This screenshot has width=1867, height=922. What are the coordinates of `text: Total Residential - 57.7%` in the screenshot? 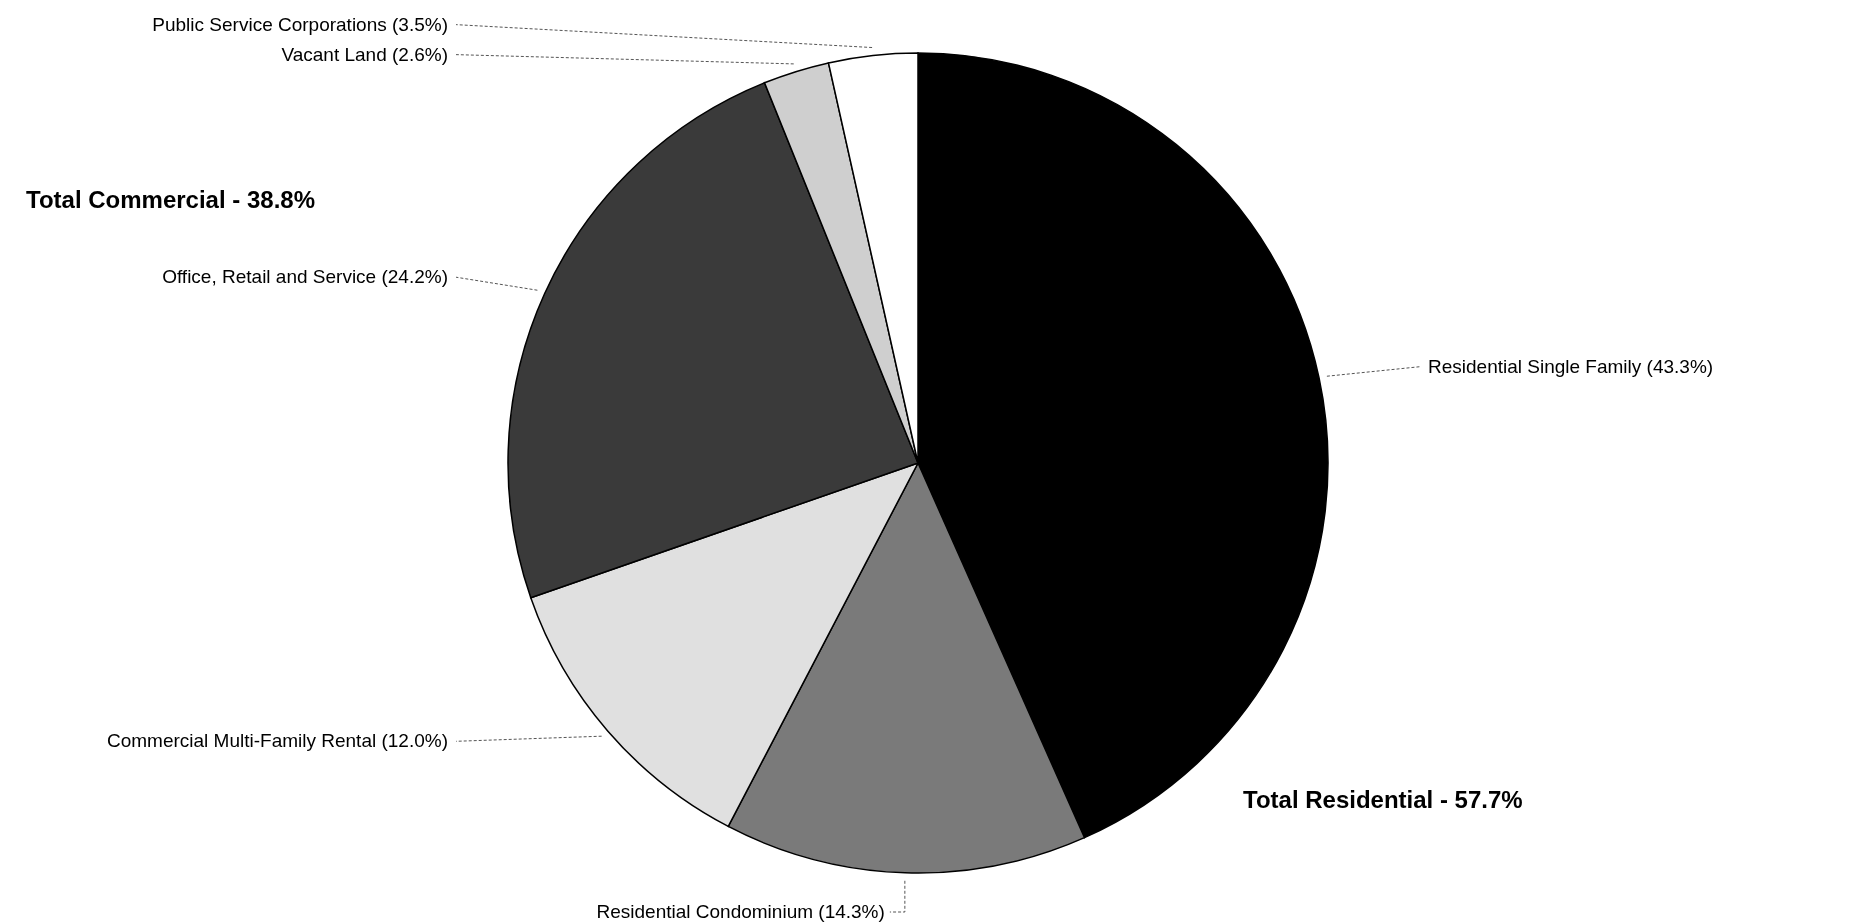 It's located at (1383, 799).